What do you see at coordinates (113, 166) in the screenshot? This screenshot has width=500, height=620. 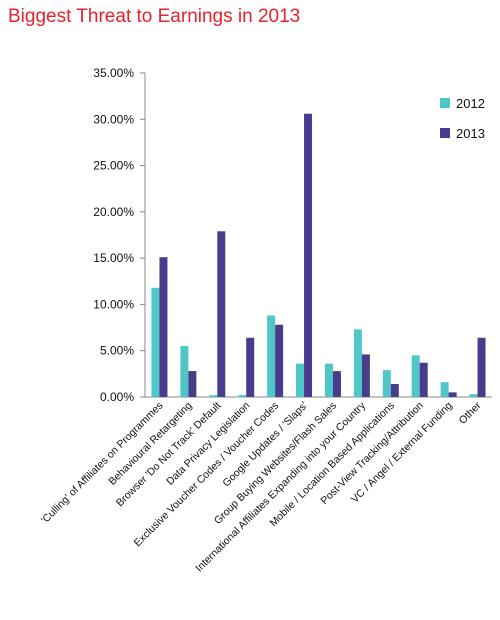 I see `y-tick-label: 25.00%` at bounding box center [113, 166].